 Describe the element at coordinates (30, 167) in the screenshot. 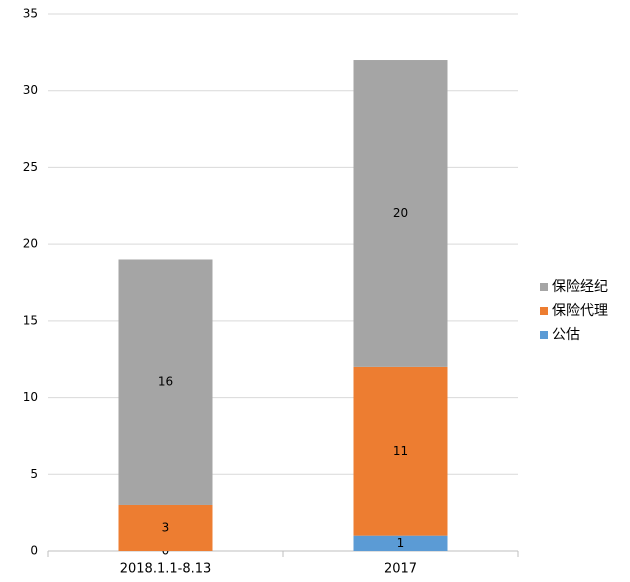

I see `y-tick-label: 25` at that location.